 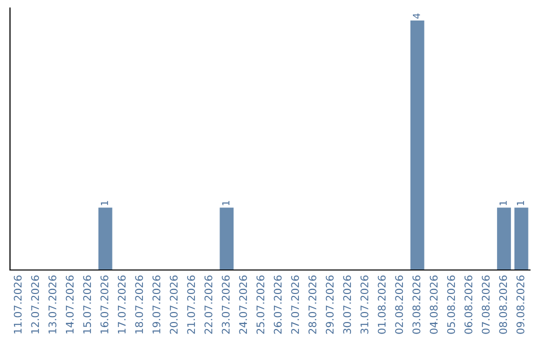 I want to click on x-tick-label: 08.08.2026, so click(x=503, y=305).